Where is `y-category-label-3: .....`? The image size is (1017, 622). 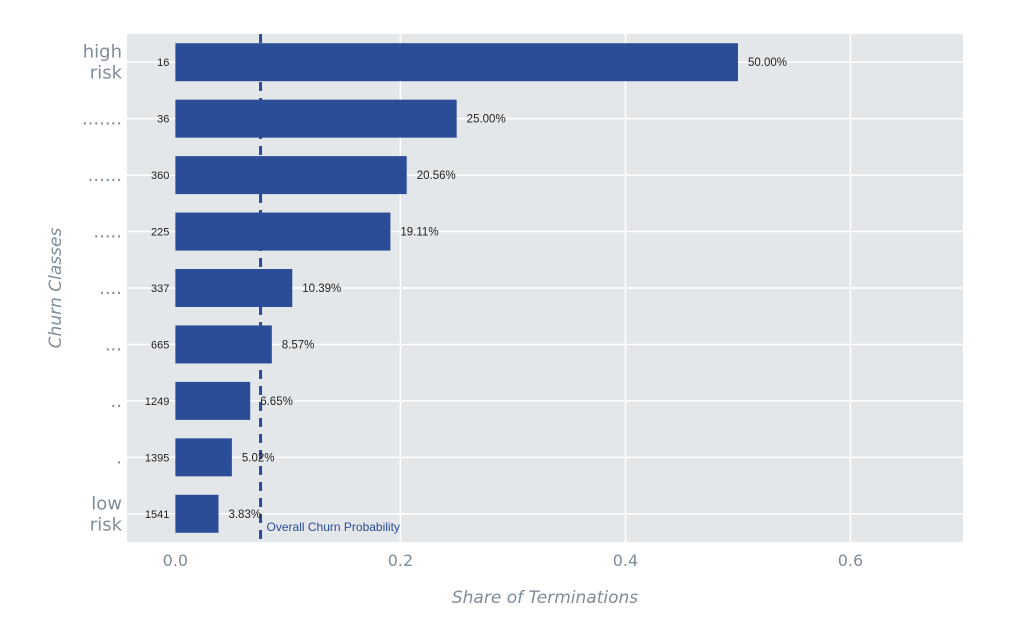 y-category-label-3: ..... is located at coordinates (107, 232).